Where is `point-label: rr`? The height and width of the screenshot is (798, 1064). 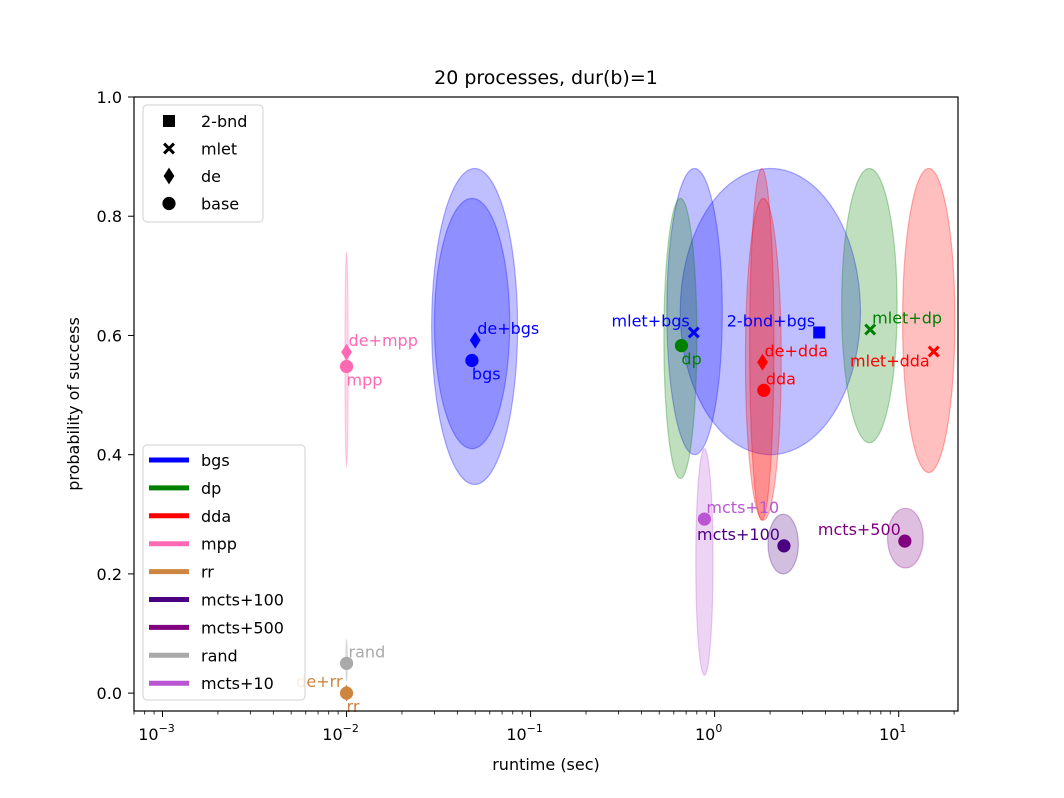 point-label: rr is located at coordinates (353, 706).